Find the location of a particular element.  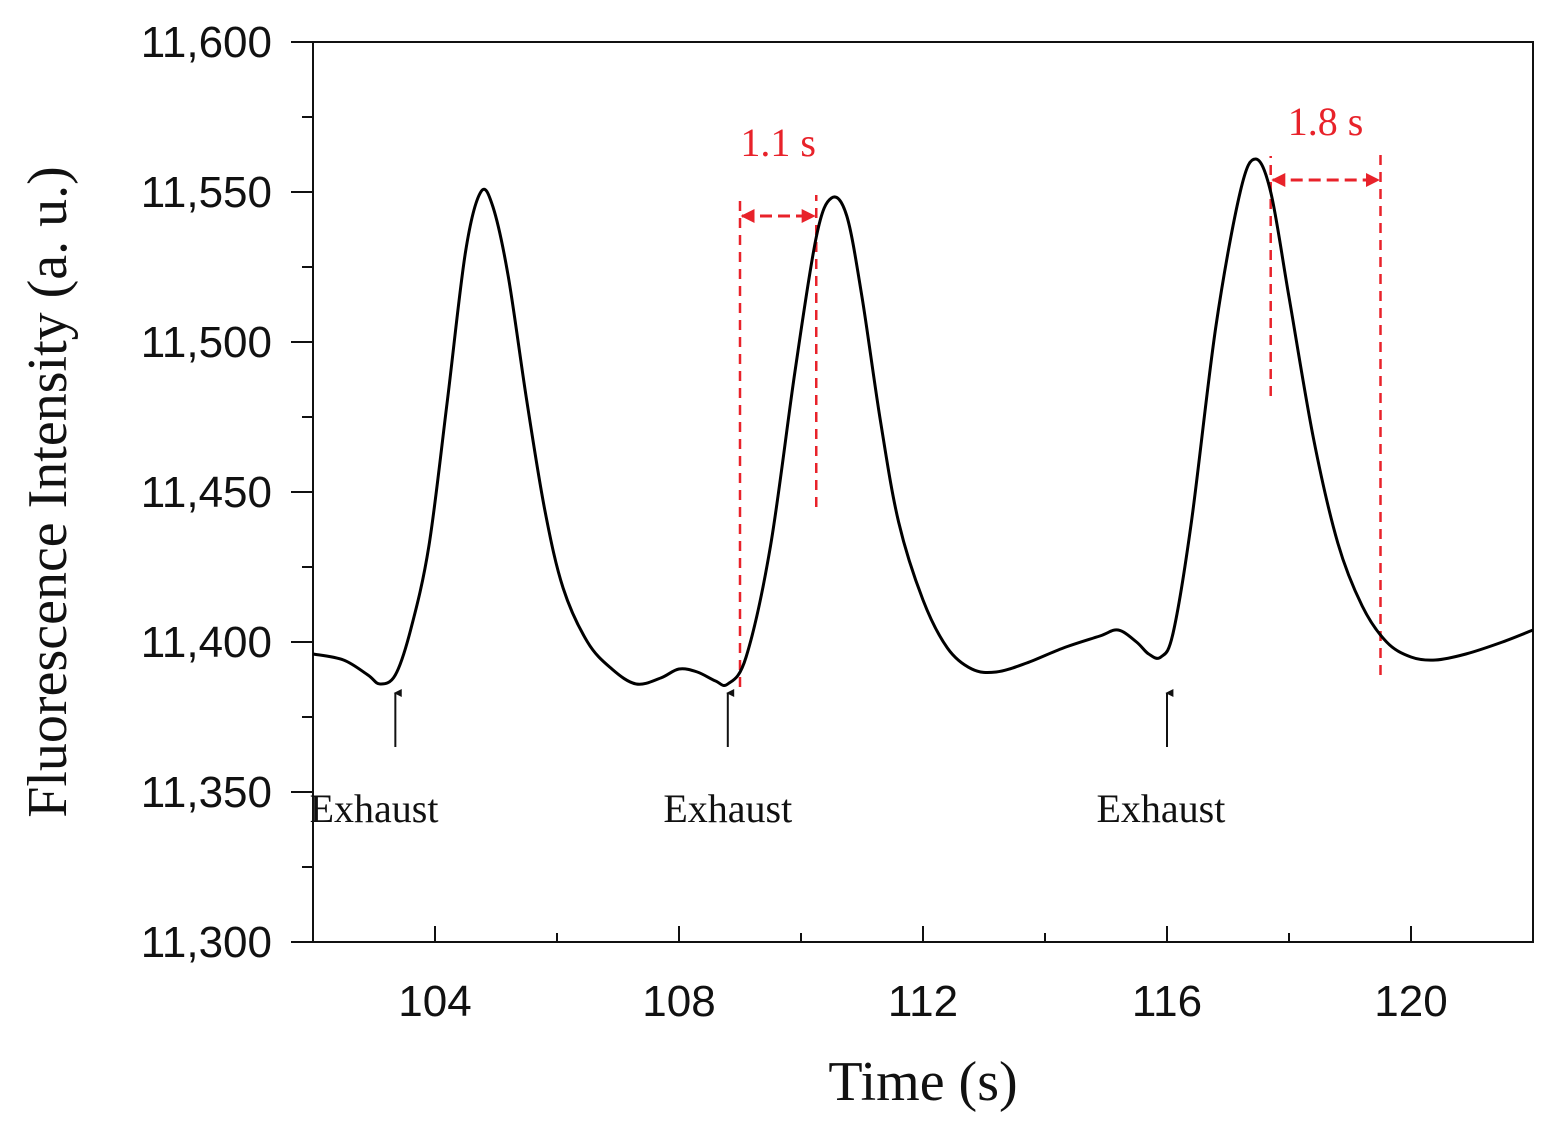

y-tick-label: 11,550 is located at coordinates (206, 192).